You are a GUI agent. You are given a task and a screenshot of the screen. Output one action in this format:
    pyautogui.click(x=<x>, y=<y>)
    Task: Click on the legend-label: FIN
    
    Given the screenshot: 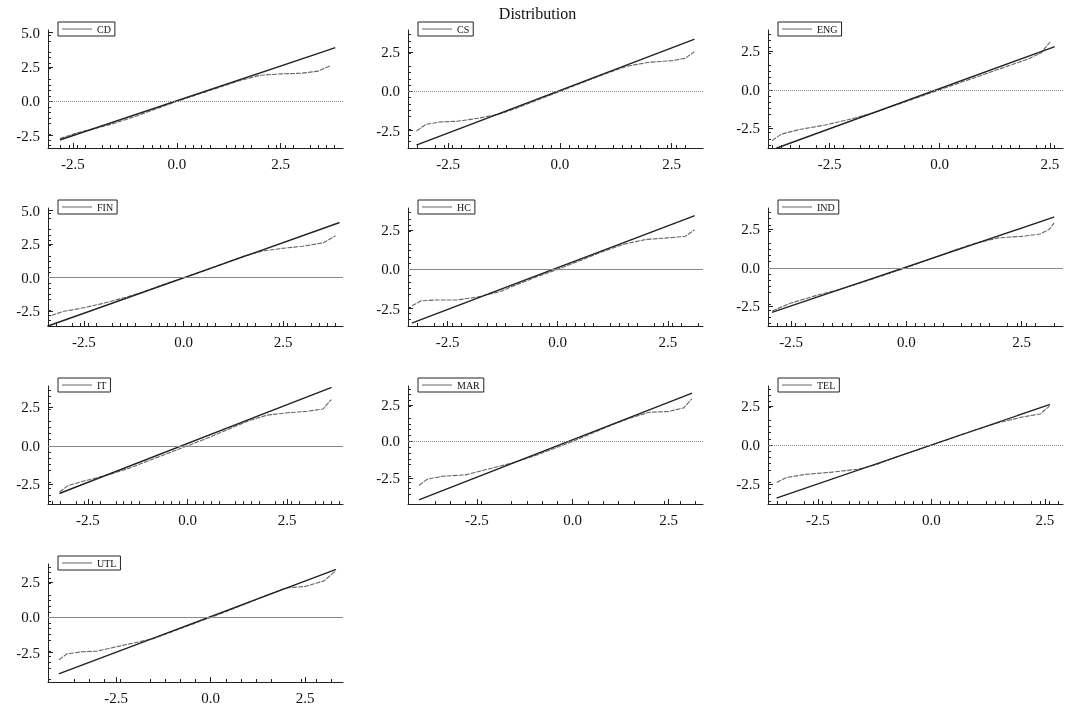 What is the action you would take?
    pyautogui.click(x=105, y=207)
    